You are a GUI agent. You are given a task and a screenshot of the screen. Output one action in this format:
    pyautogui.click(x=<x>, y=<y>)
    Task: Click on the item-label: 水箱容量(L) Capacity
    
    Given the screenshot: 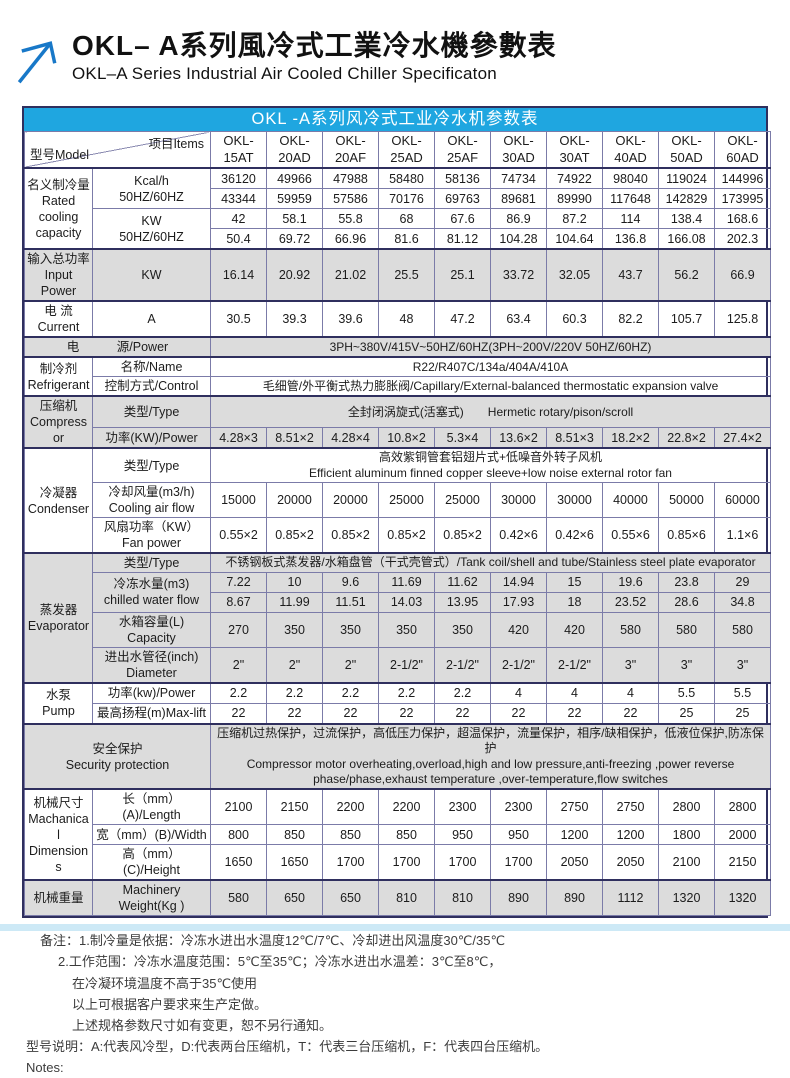 What is the action you would take?
    pyautogui.click(x=151, y=629)
    